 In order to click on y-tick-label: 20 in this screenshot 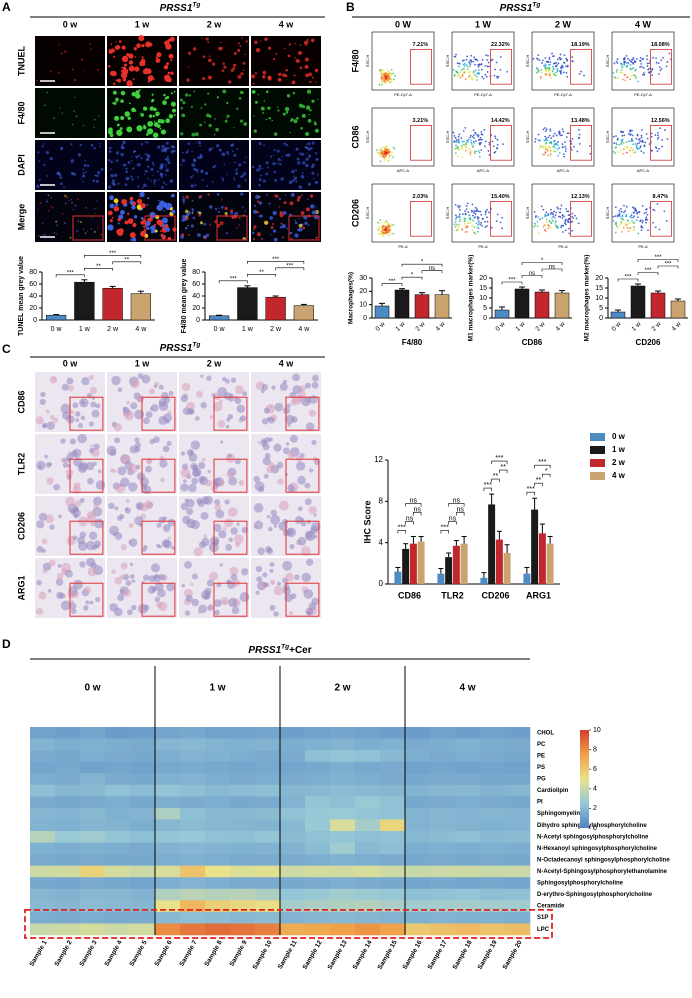, I will do `click(483, 278)`.